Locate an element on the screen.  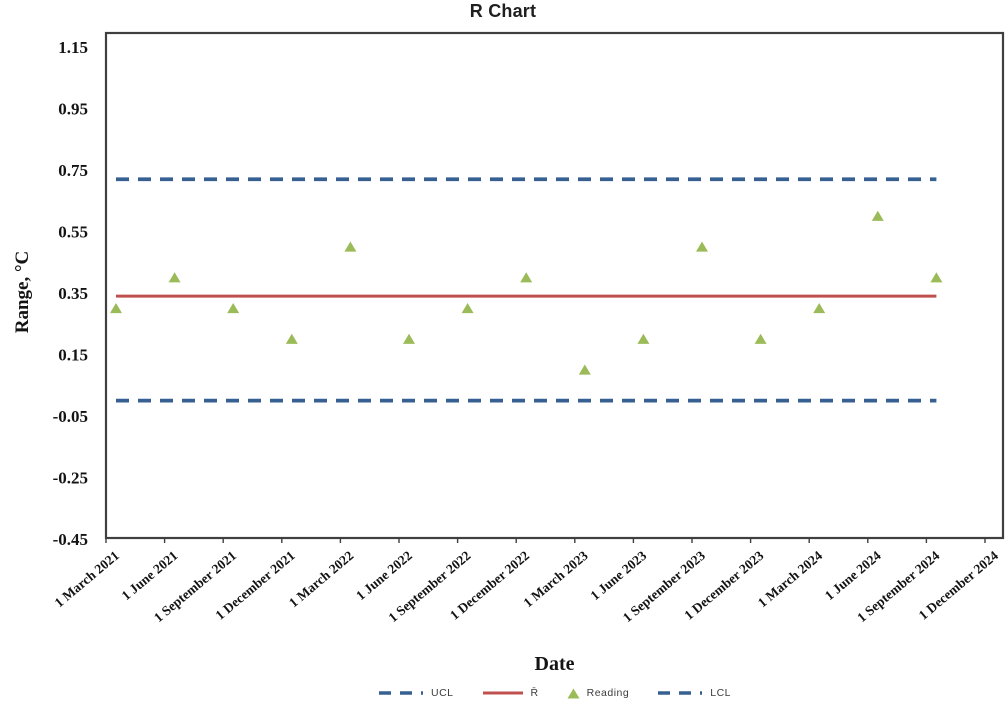
legend-item-reading: Reading is located at coordinates (598, 693).